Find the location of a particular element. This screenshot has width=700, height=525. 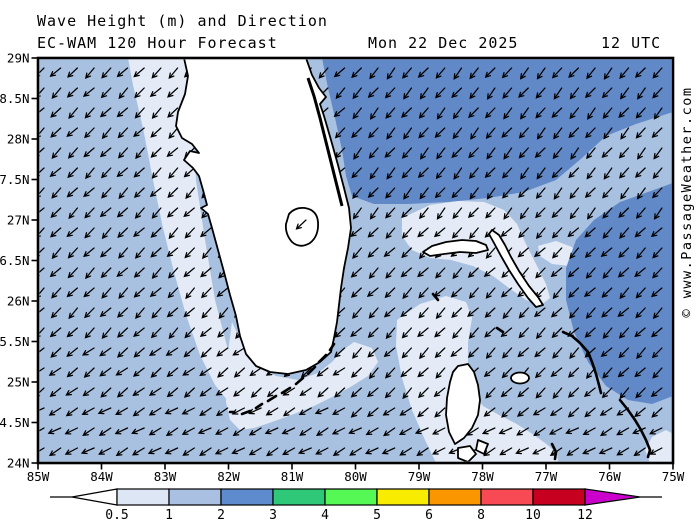

colorbar-label: 5 is located at coordinates (377, 515).